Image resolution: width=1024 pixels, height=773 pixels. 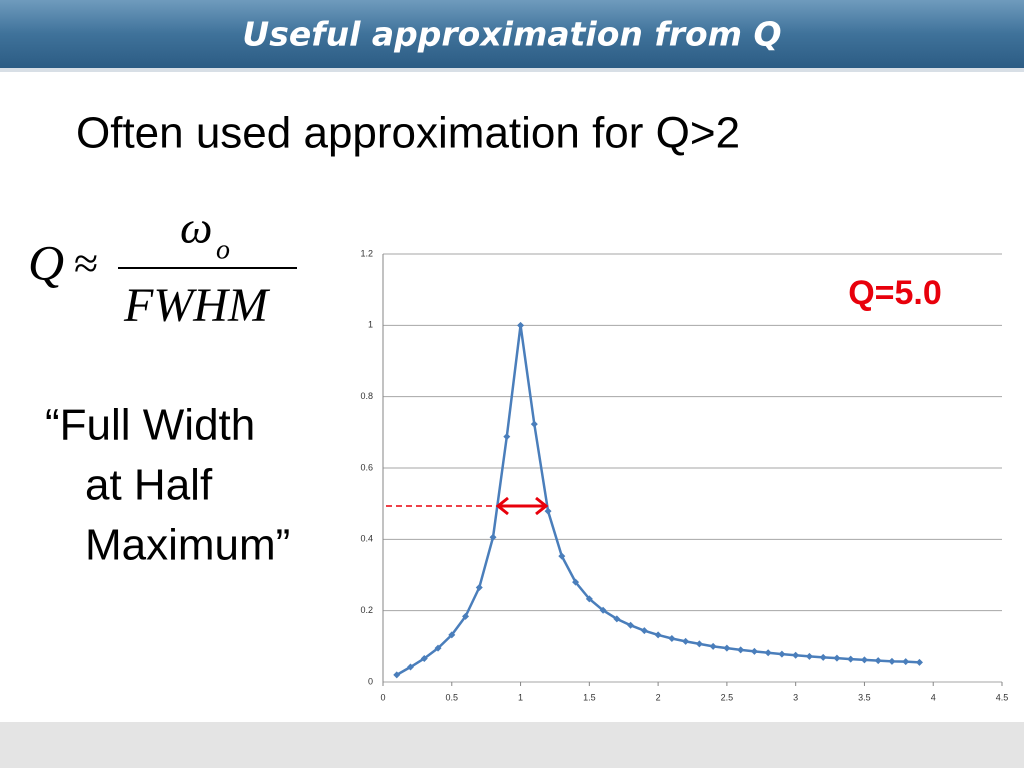 What do you see at coordinates (366, 253) in the screenshot?
I see `y-tick-label: 1.2` at bounding box center [366, 253].